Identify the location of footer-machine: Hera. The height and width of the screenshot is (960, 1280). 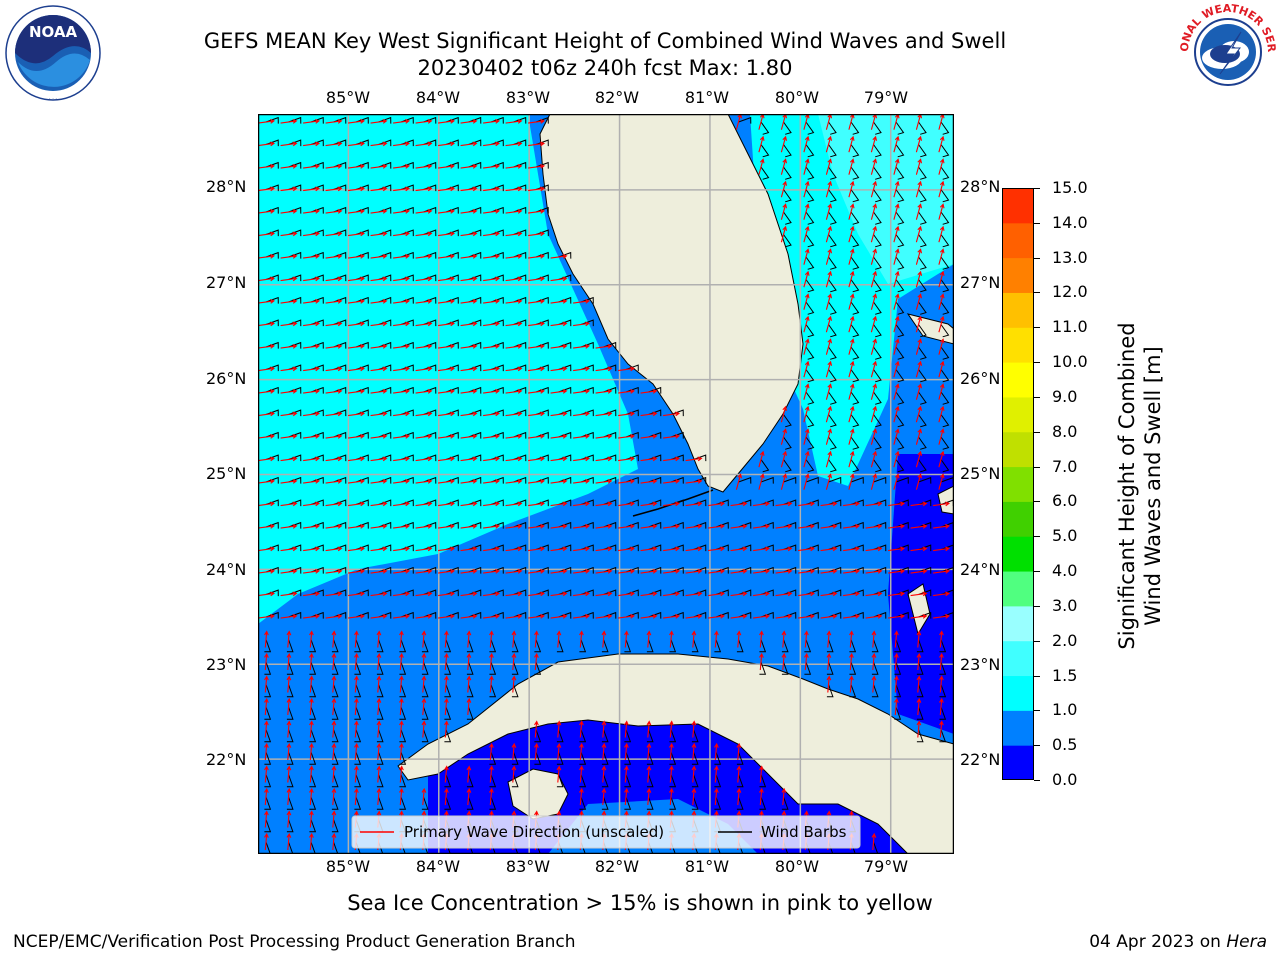
(1246, 942).